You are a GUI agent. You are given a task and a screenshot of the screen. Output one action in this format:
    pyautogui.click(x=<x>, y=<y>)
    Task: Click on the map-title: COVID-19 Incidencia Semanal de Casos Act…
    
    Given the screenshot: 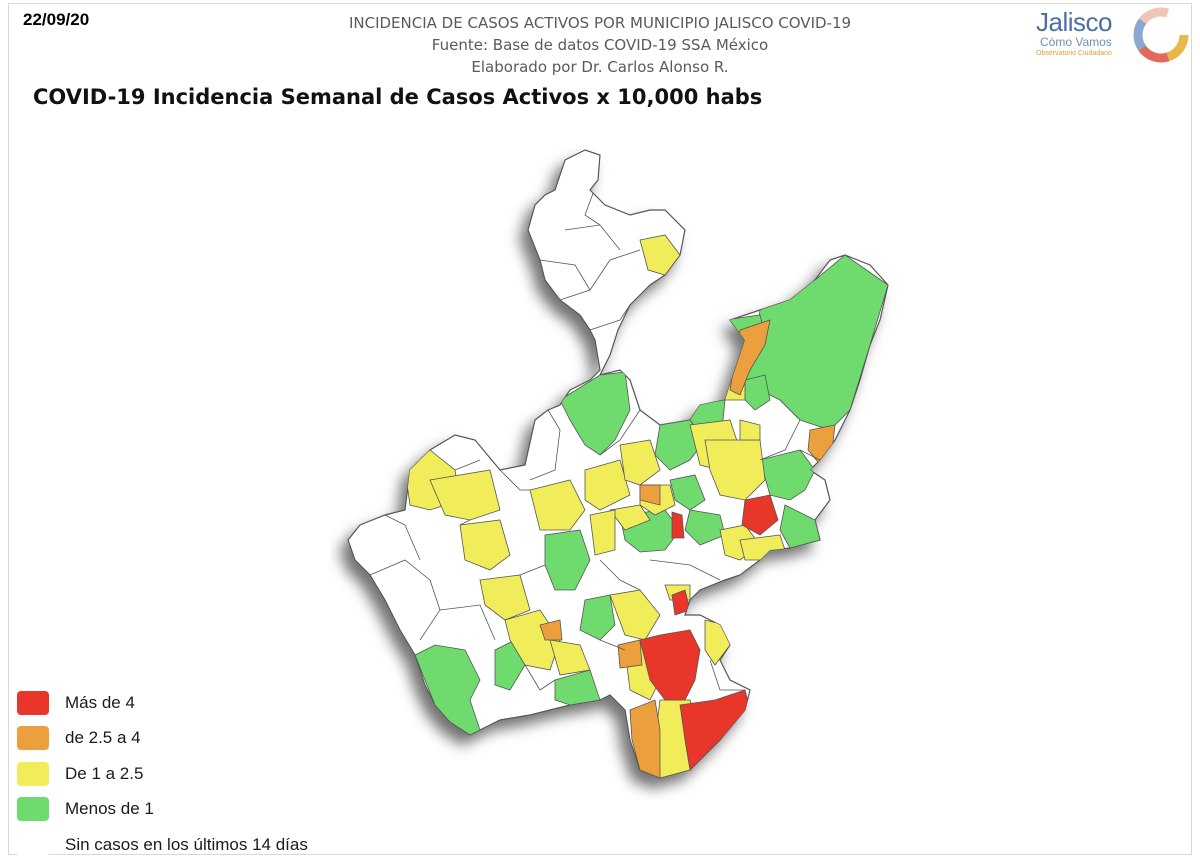 What is the action you would take?
    pyautogui.click(x=398, y=97)
    